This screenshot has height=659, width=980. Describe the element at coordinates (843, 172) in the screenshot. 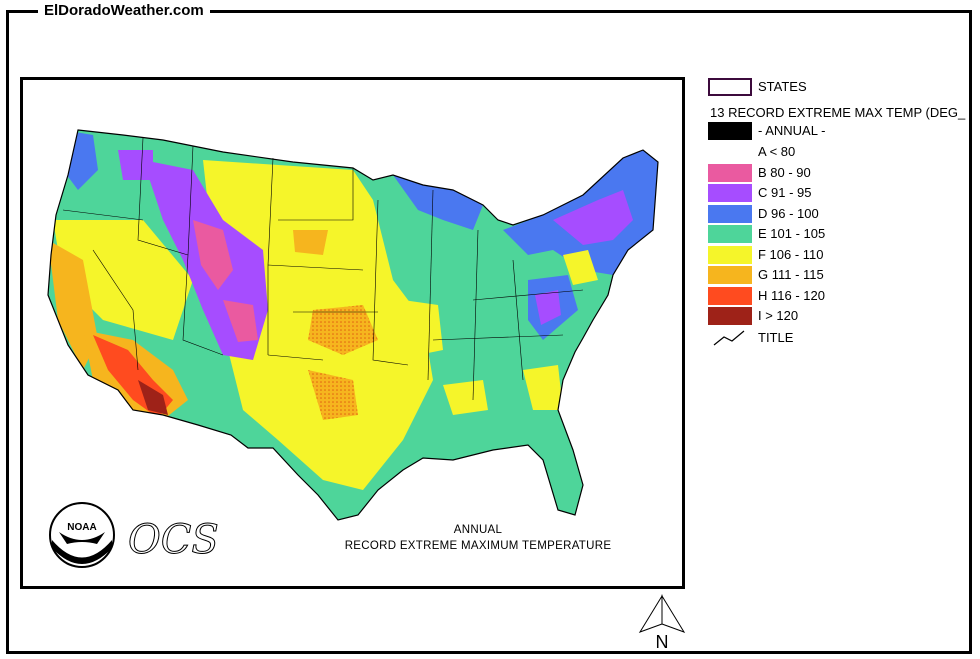

I see `legend-class-row: B 80 - 90` at that location.